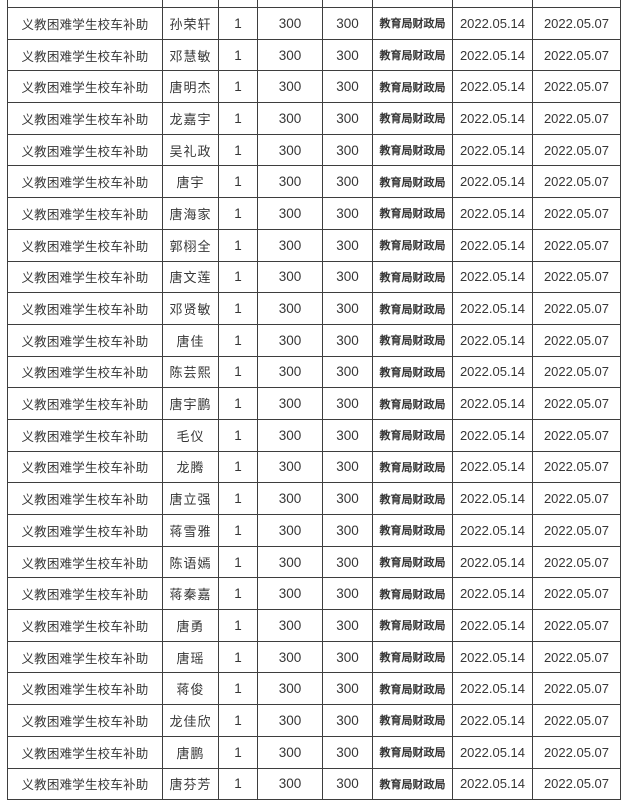 This screenshot has width=623, height=802. I want to click on cell-student-name: 唐鹏, so click(190, 752).